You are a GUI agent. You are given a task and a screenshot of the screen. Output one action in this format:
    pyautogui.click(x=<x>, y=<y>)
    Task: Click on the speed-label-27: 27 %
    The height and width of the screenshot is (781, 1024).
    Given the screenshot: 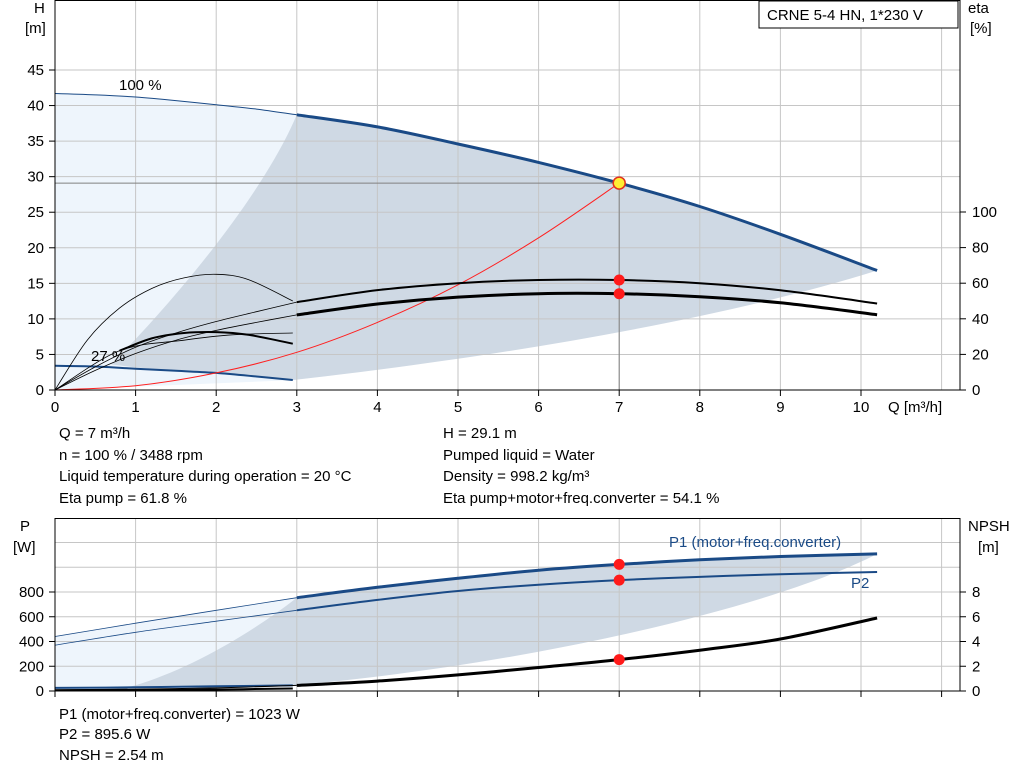 What is the action you would take?
    pyautogui.click(x=108, y=356)
    